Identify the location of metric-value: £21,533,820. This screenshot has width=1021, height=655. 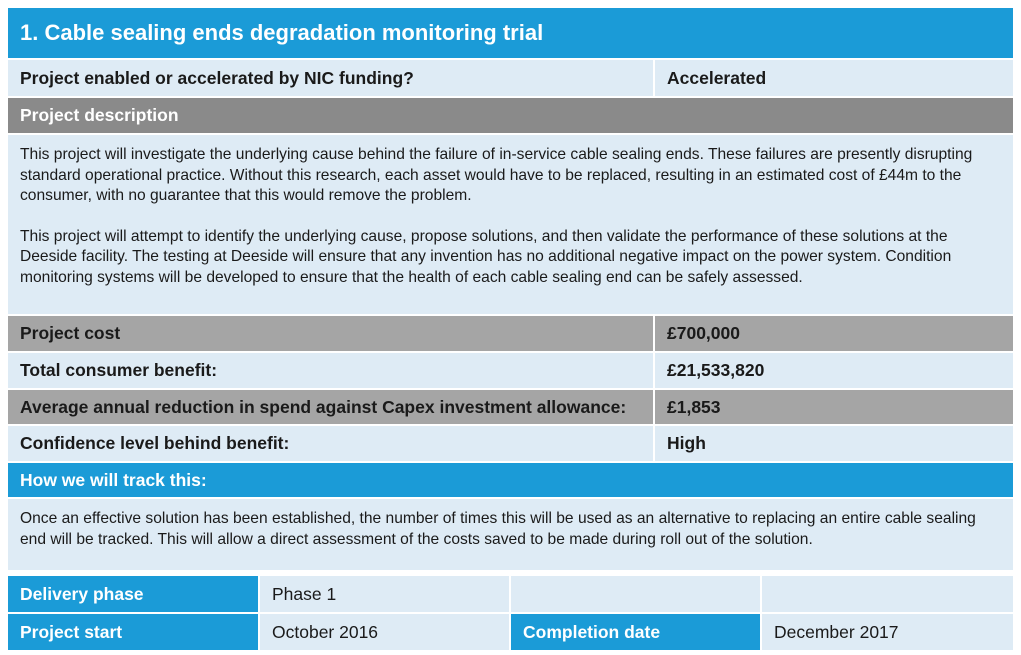
(834, 370).